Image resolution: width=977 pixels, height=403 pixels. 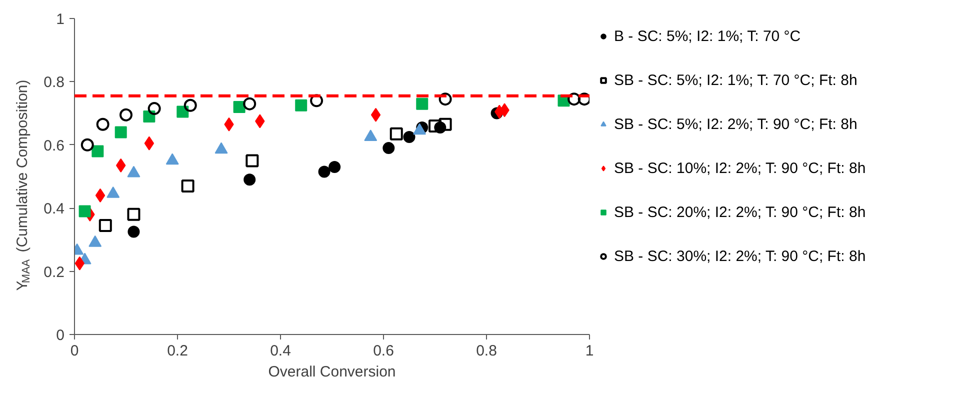 What do you see at coordinates (486, 351) in the screenshot?
I see `x-tick-label: 0.8` at bounding box center [486, 351].